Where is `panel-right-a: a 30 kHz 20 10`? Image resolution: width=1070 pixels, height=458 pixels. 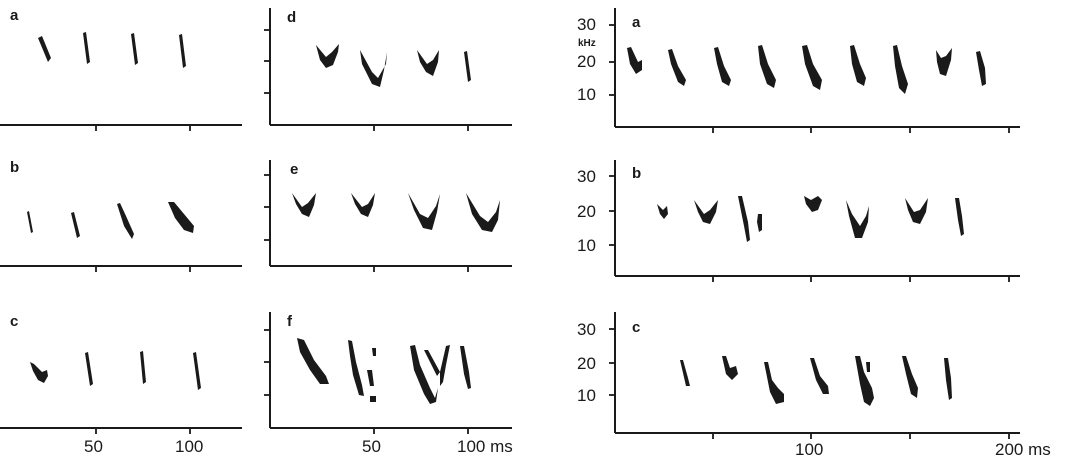
panel-right-a: a 30 kHz 20 10 is located at coordinates (798, 70).